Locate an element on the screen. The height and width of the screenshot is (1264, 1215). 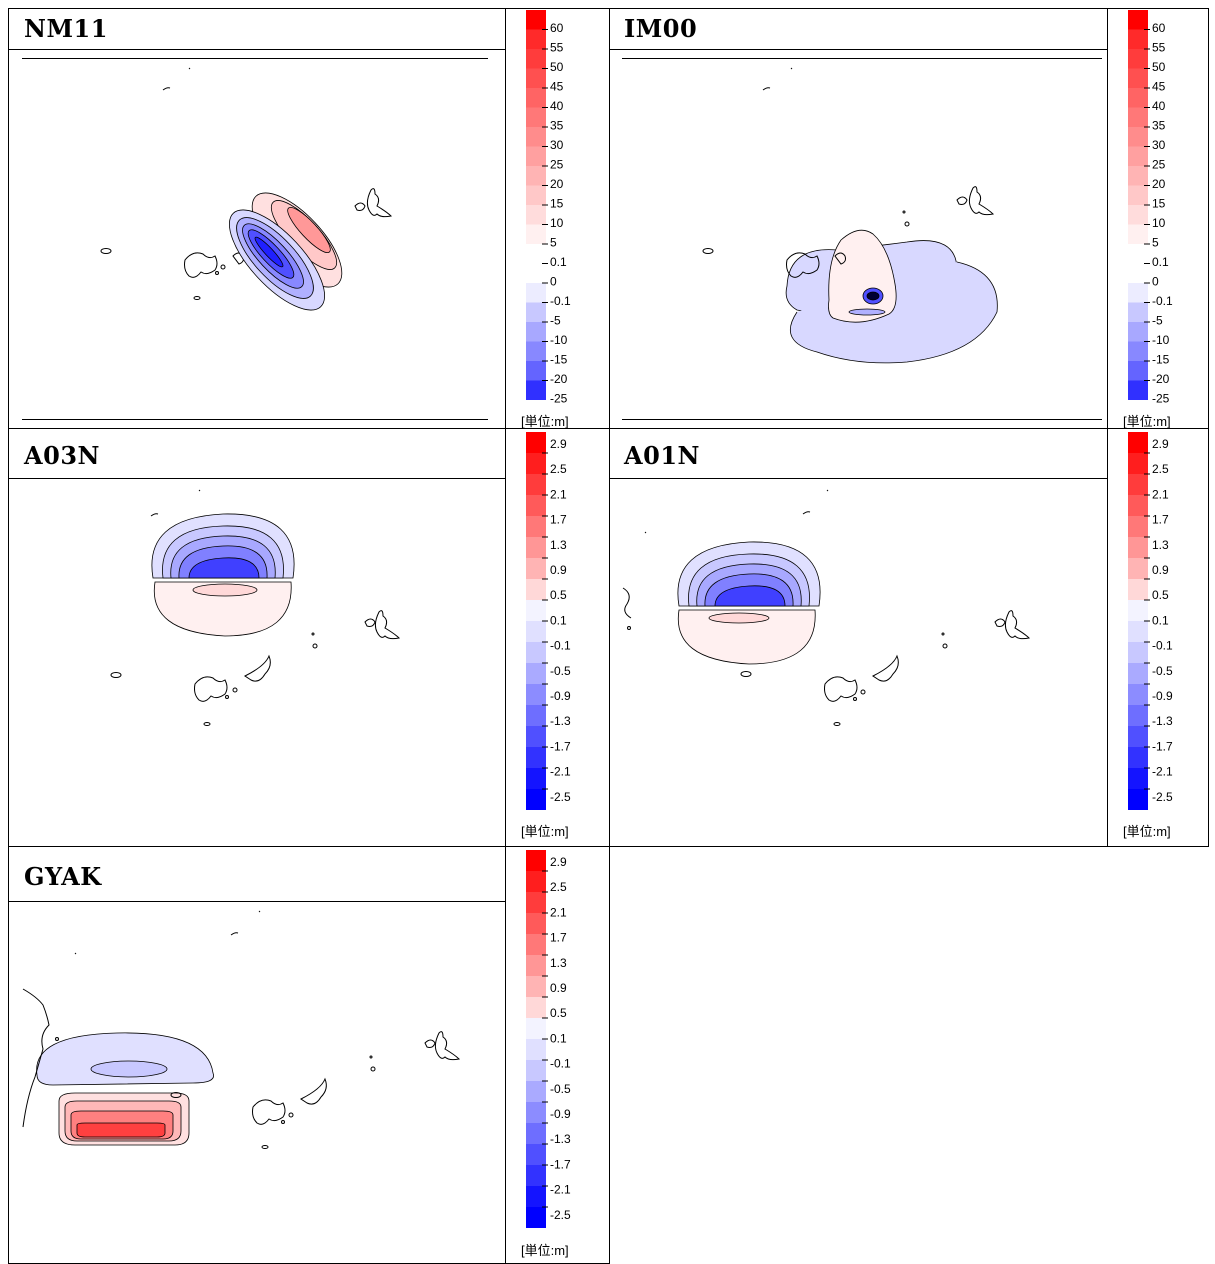
colorbar-label: -15 is located at coordinates (1161, 360).